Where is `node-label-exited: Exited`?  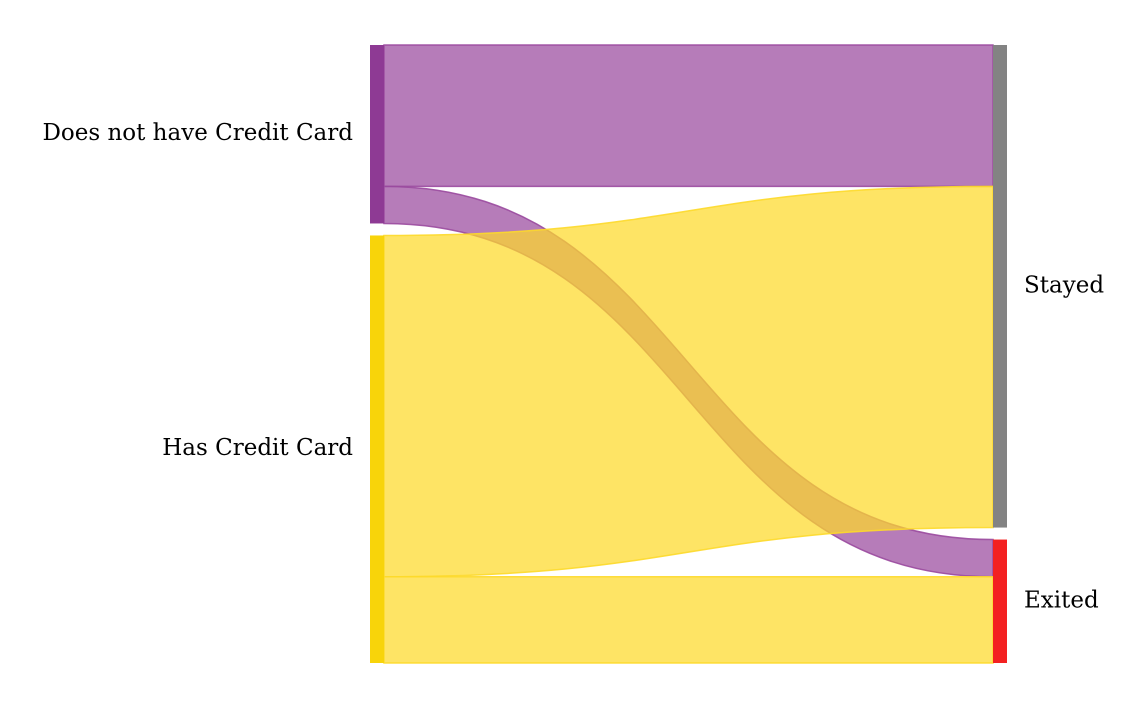
node-label-exited: Exited is located at coordinates (1061, 600).